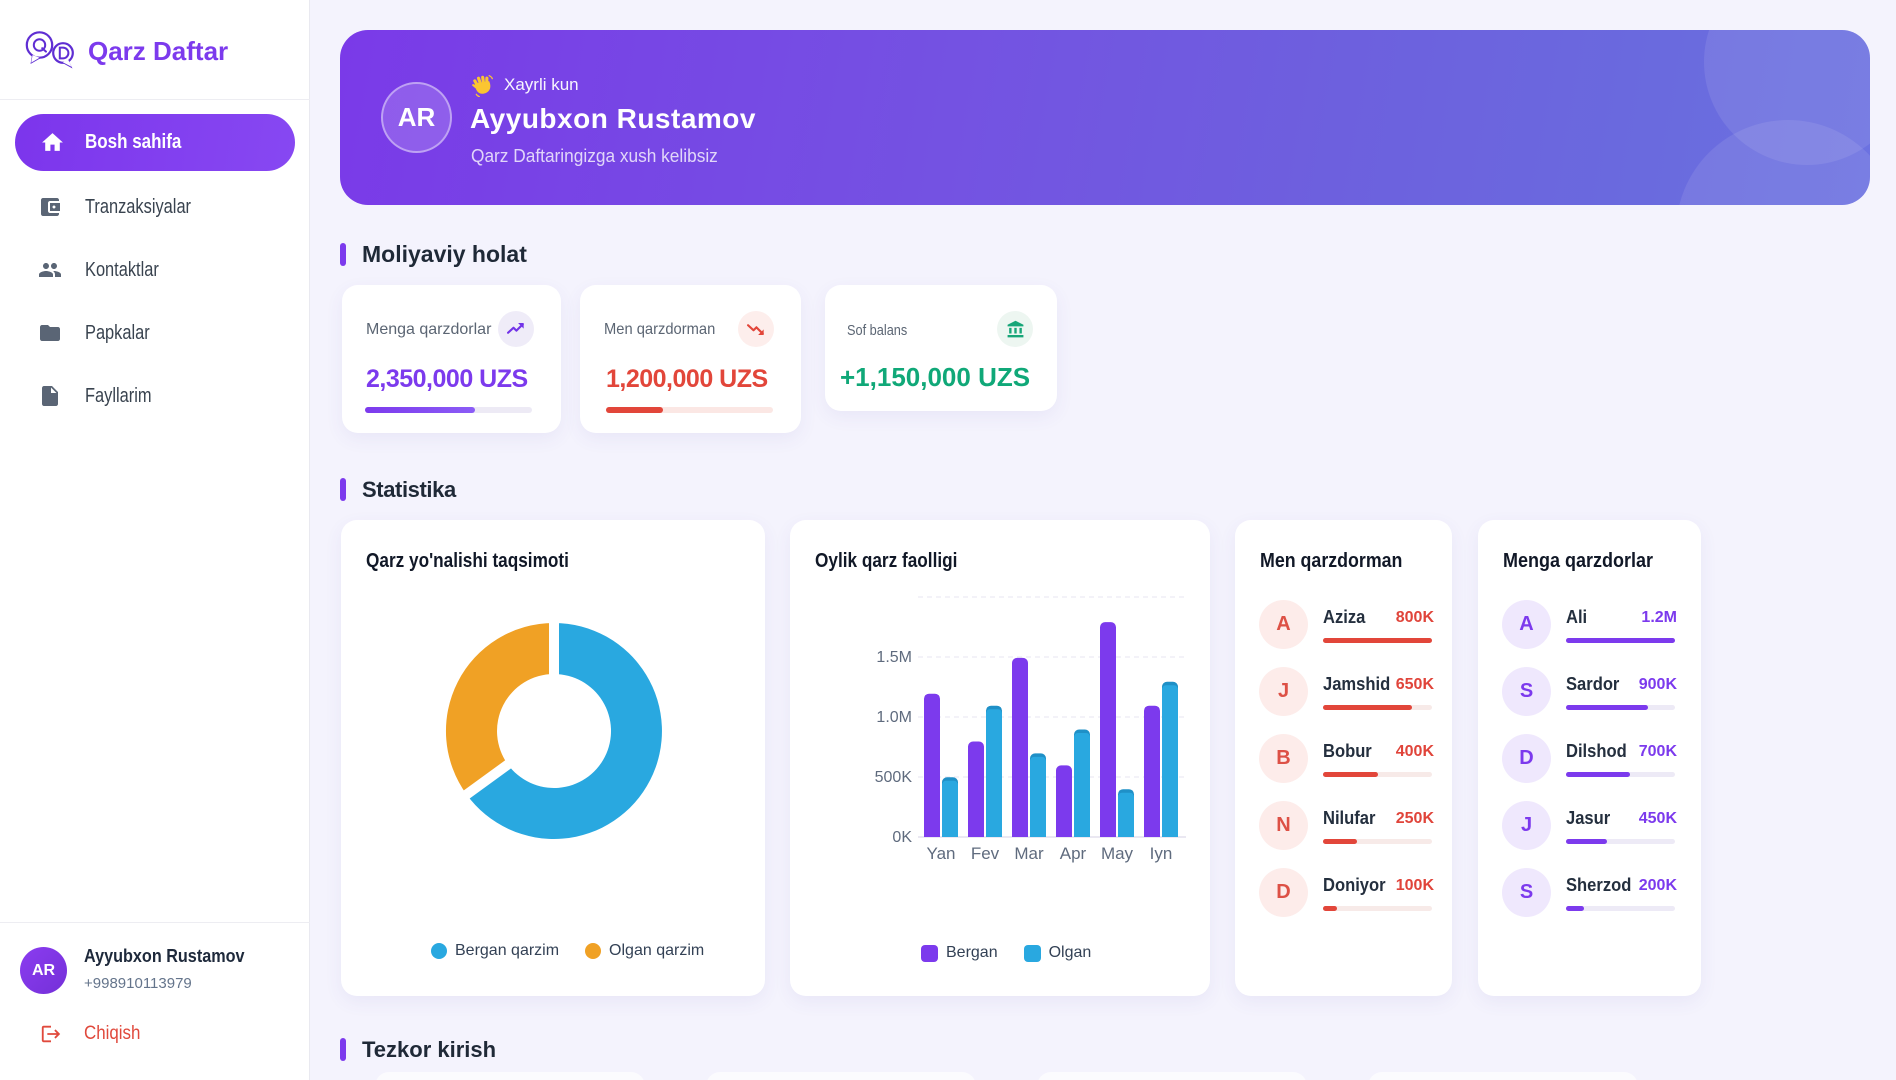 The height and width of the screenshot is (1080, 1896). What do you see at coordinates (1029, 853) in the screenshot?
I see `svg-text: Mar` at bounding box center [1029, 853].